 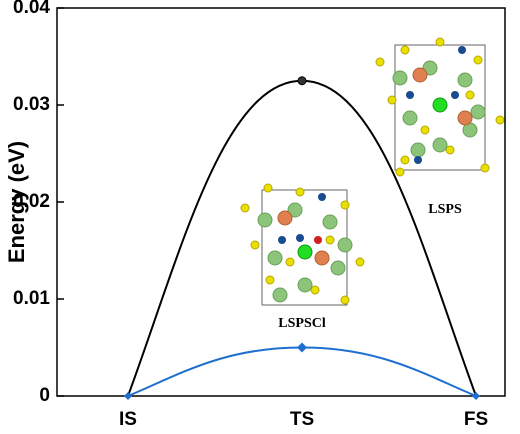 I want to click on annotation: LSPS, so click(x=445, y=209).